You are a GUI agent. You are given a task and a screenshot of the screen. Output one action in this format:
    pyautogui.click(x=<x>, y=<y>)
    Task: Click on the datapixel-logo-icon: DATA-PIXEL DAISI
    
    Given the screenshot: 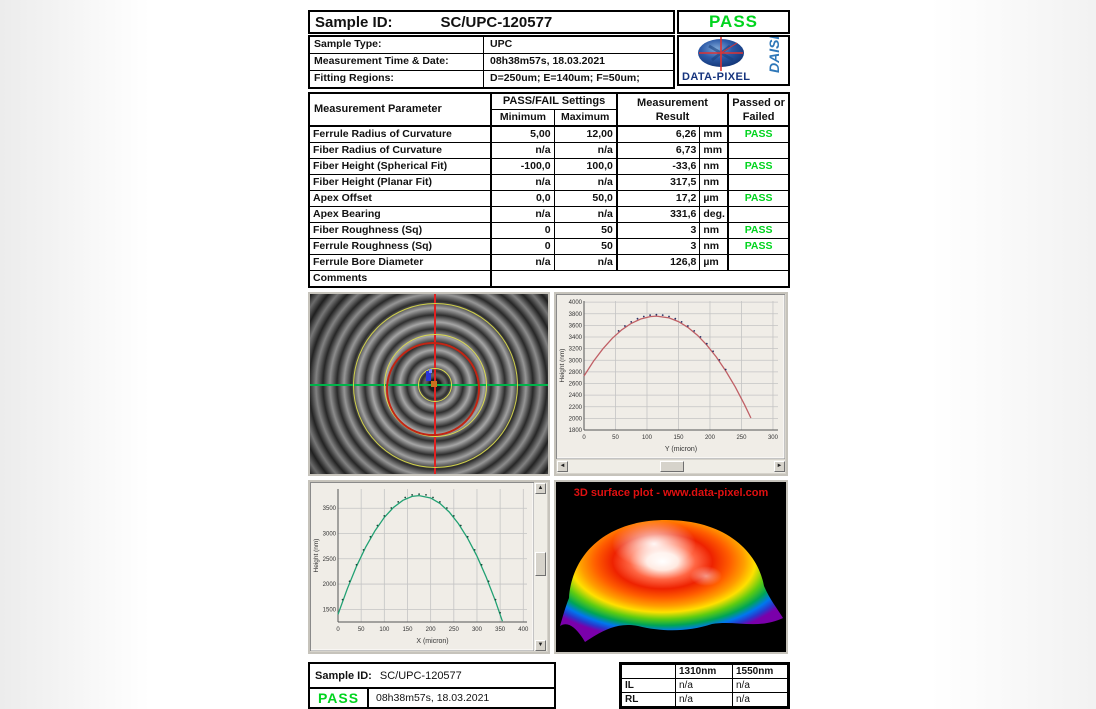 What is the action you would take?
    pyautogui.click(x=732, y=60)
    